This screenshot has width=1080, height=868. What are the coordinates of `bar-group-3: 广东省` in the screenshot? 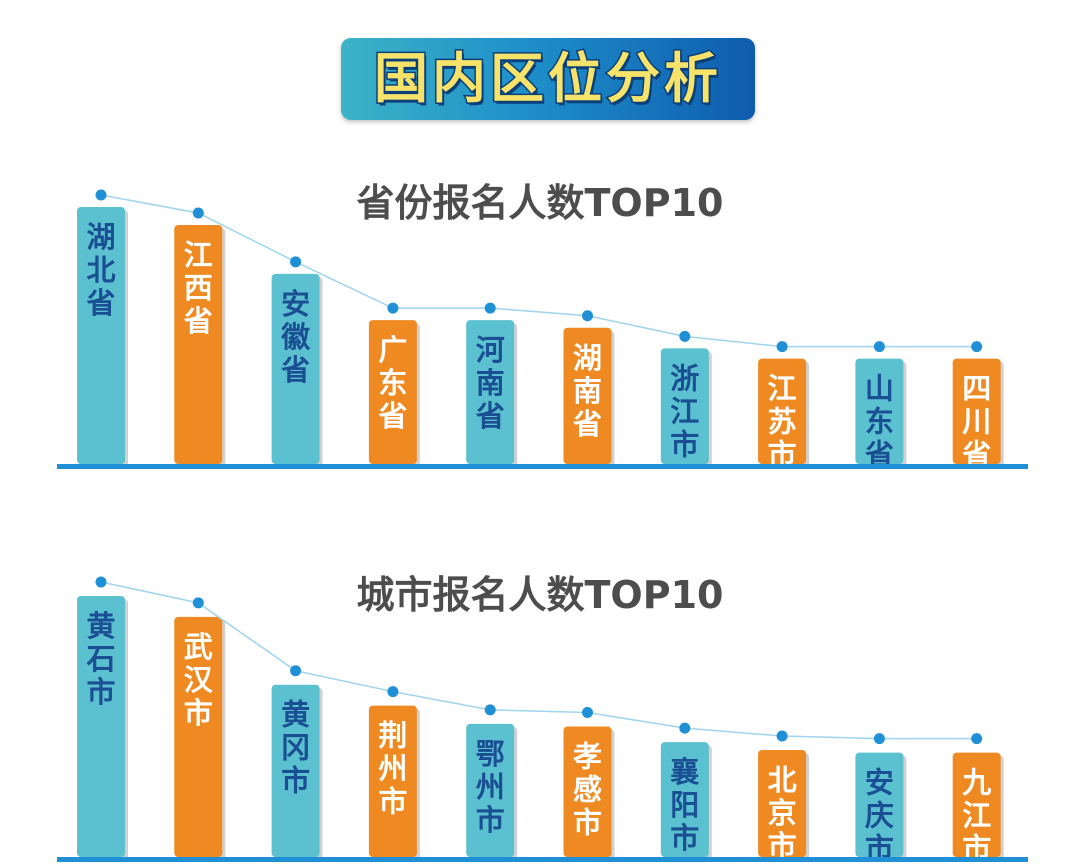 It's located at (394, 393).